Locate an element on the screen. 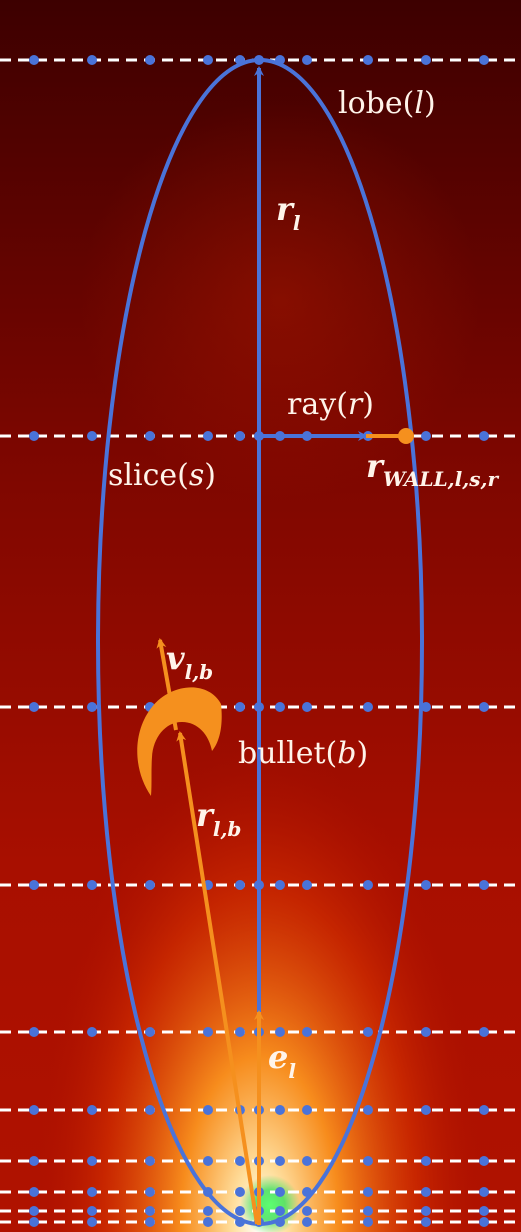 The height and width of the screenshot is (1232, 521). label-slice: slice(s) is located at coordinates (162, 475).